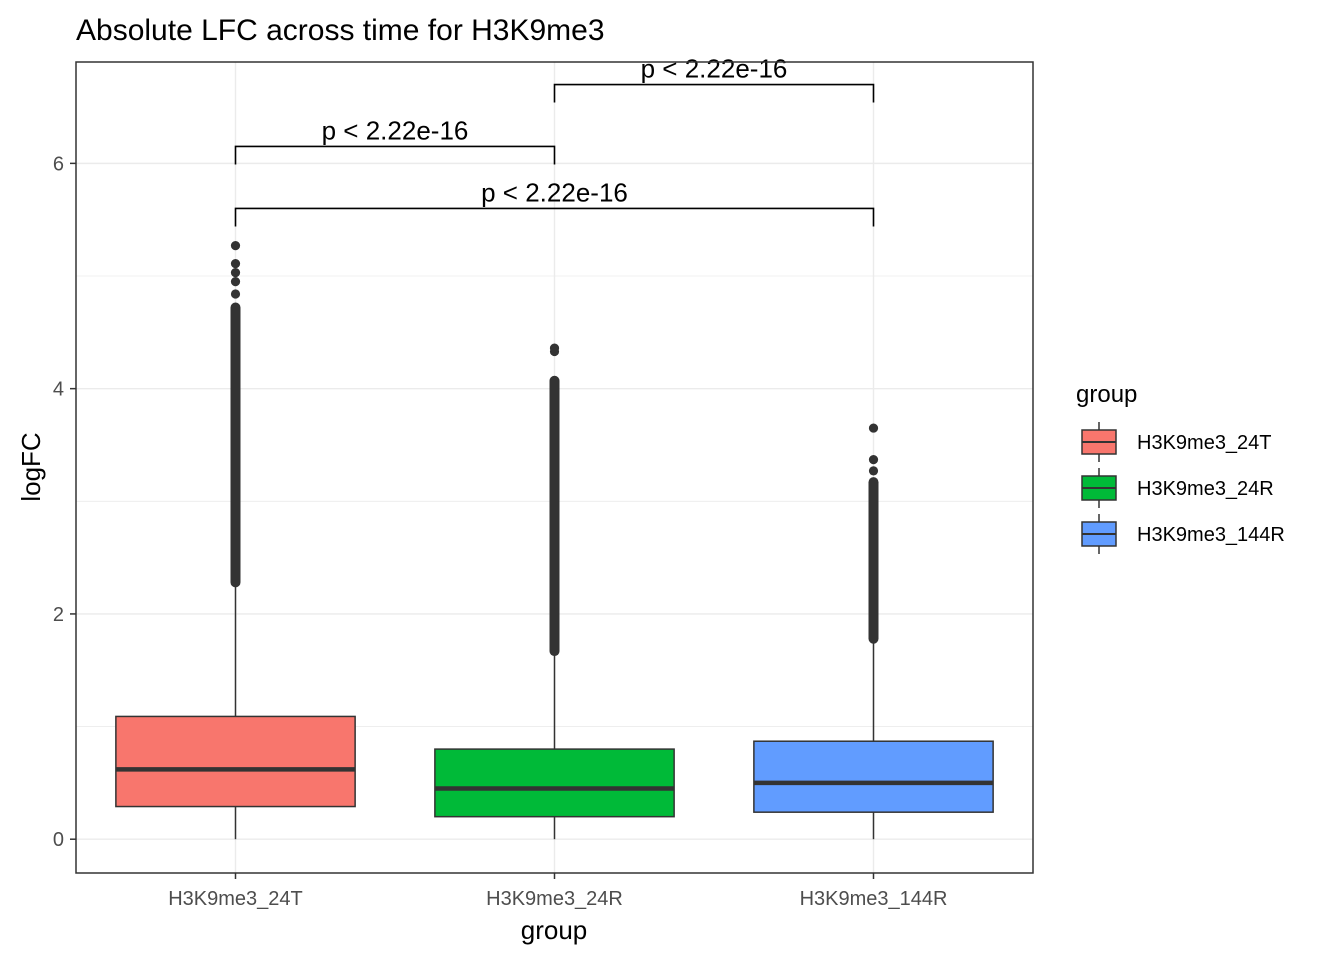 The width and height of the screenshot is (1344, 960). I want to click on legend-label: H3K9me3_24T, so click(1204, 443).